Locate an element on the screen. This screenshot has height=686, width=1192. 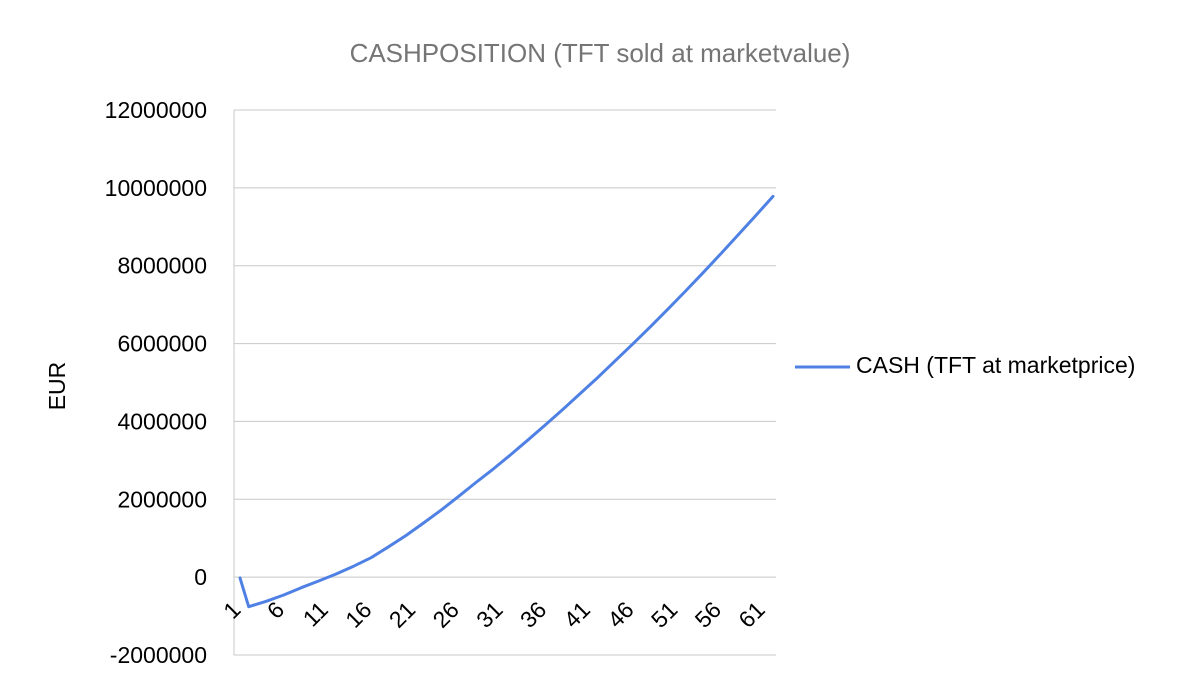
x-tick-label: 41 is located at coordinates (577, 614).